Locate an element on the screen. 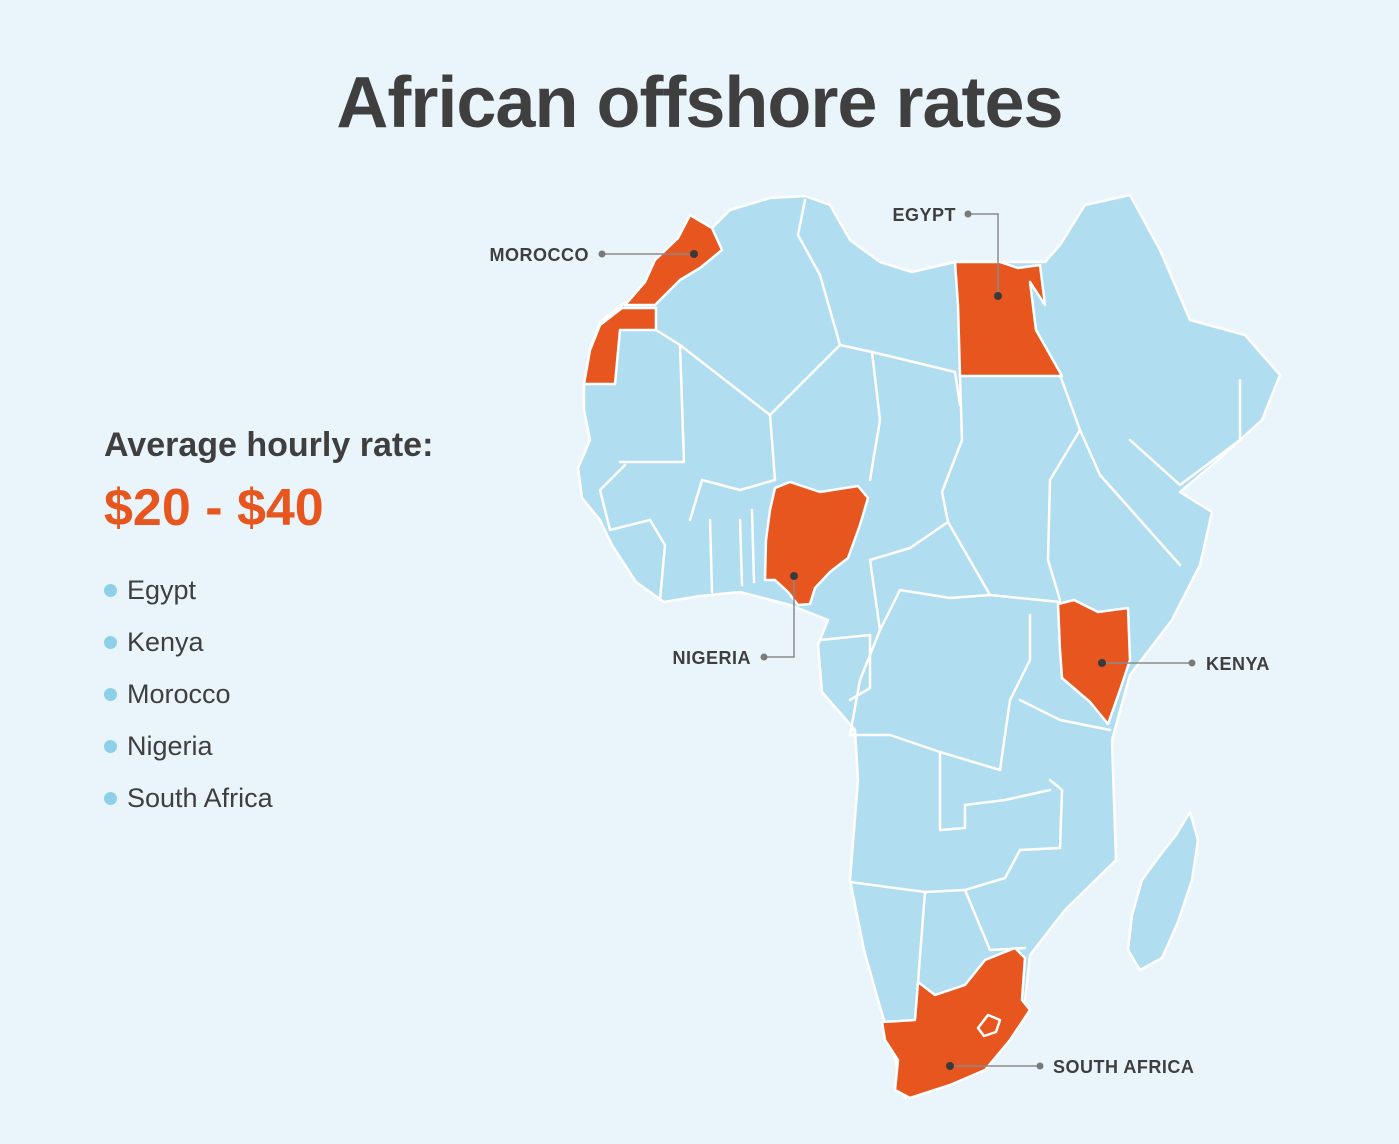  egypt-shape is located at coordinates (1008, 319).